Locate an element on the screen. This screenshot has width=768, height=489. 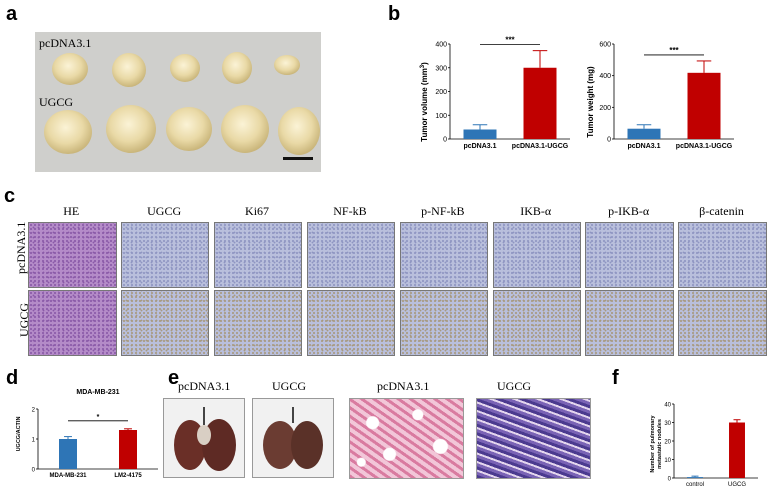
ihc-column-header-1: UGCG is located at coordinates (164, 211).